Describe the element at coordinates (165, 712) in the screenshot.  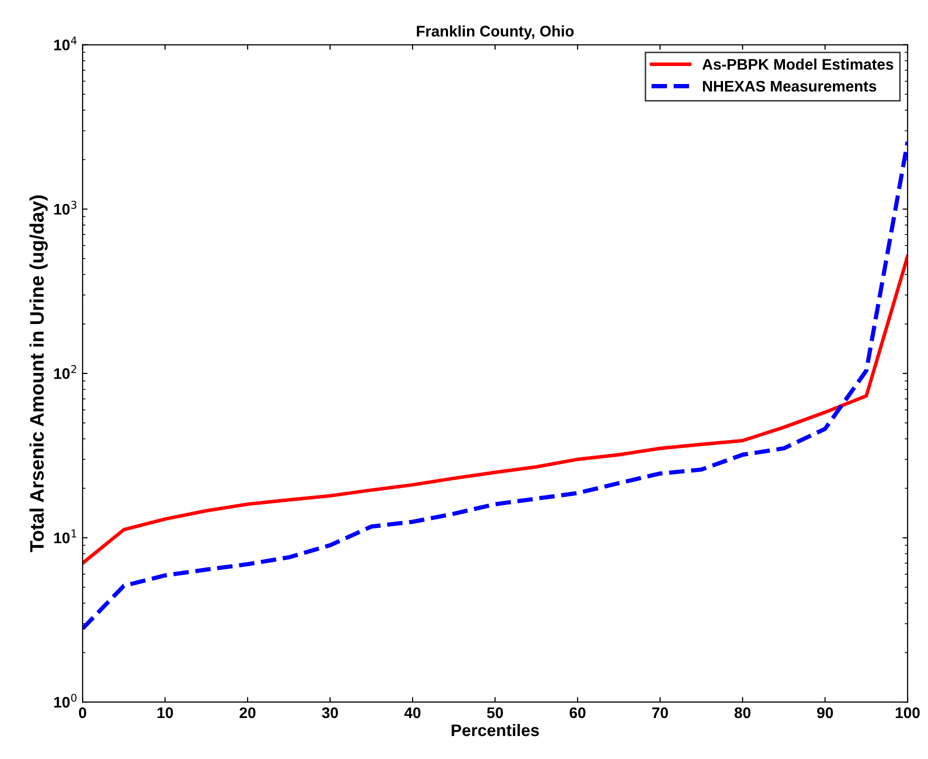
I see `x-tick-label: 10` at that location.